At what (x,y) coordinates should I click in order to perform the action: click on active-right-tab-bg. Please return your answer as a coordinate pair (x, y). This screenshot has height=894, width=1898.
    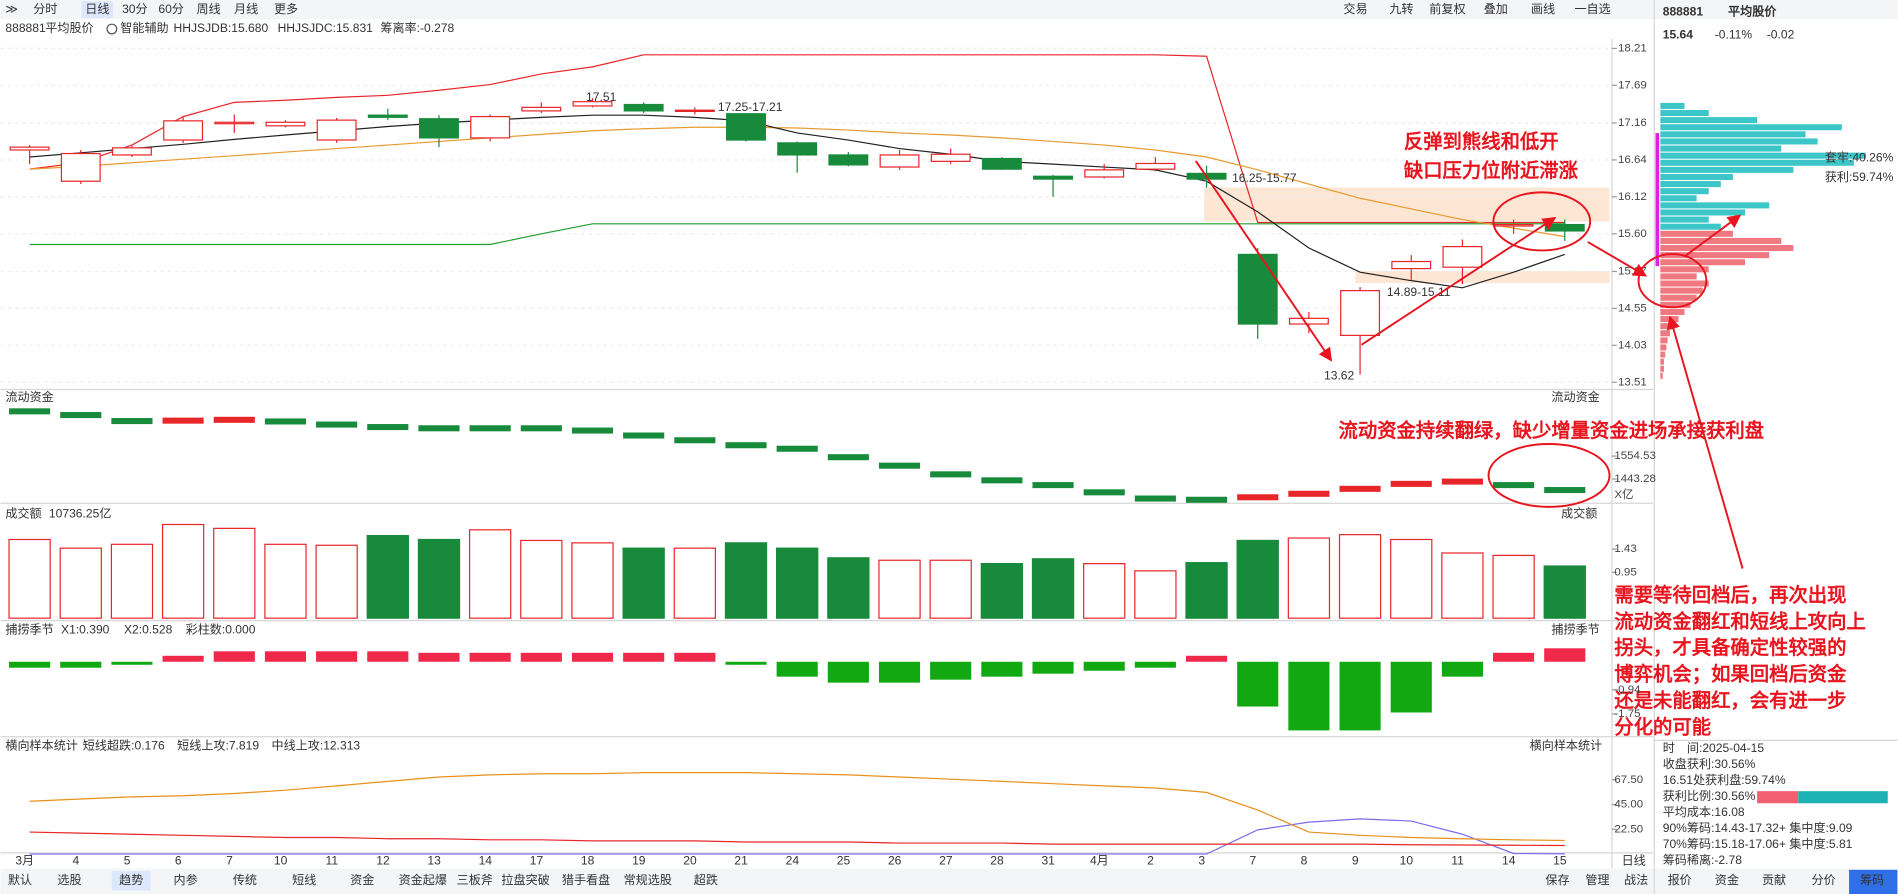
    Looking at the image, I should click on (1873, 881).